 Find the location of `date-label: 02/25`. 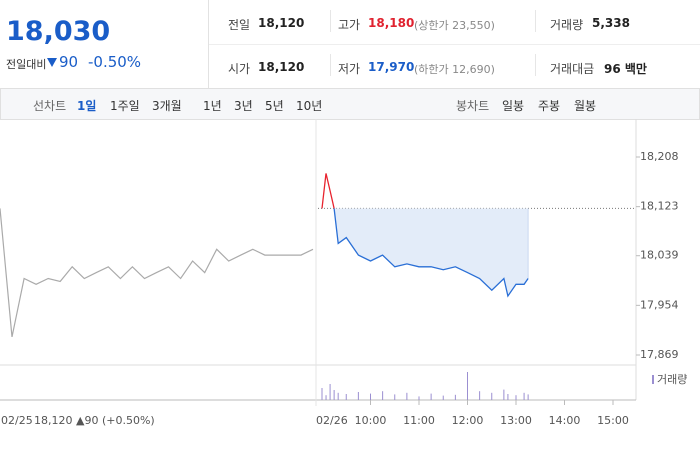

date-label: 02/25 is located at coordinates (17, 420).